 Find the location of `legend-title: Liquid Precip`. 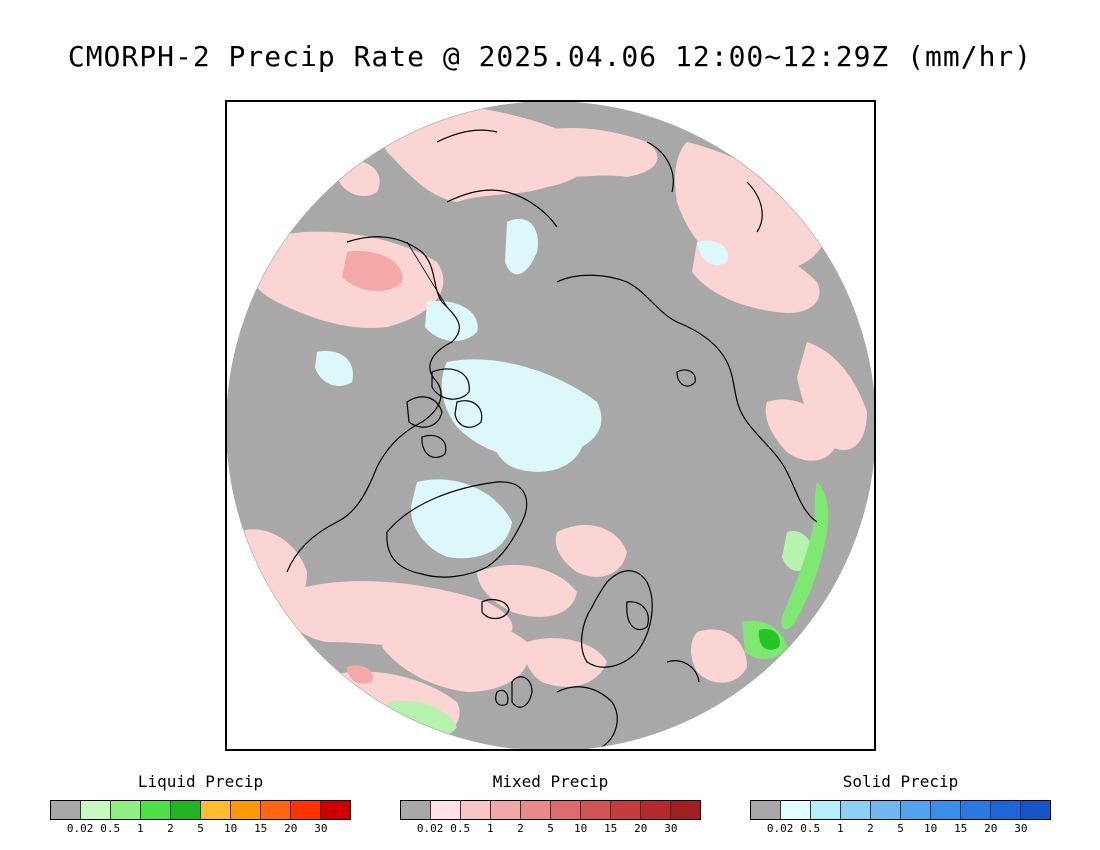

legend-title: Liquid Precip is located at coordinates (200, 781).